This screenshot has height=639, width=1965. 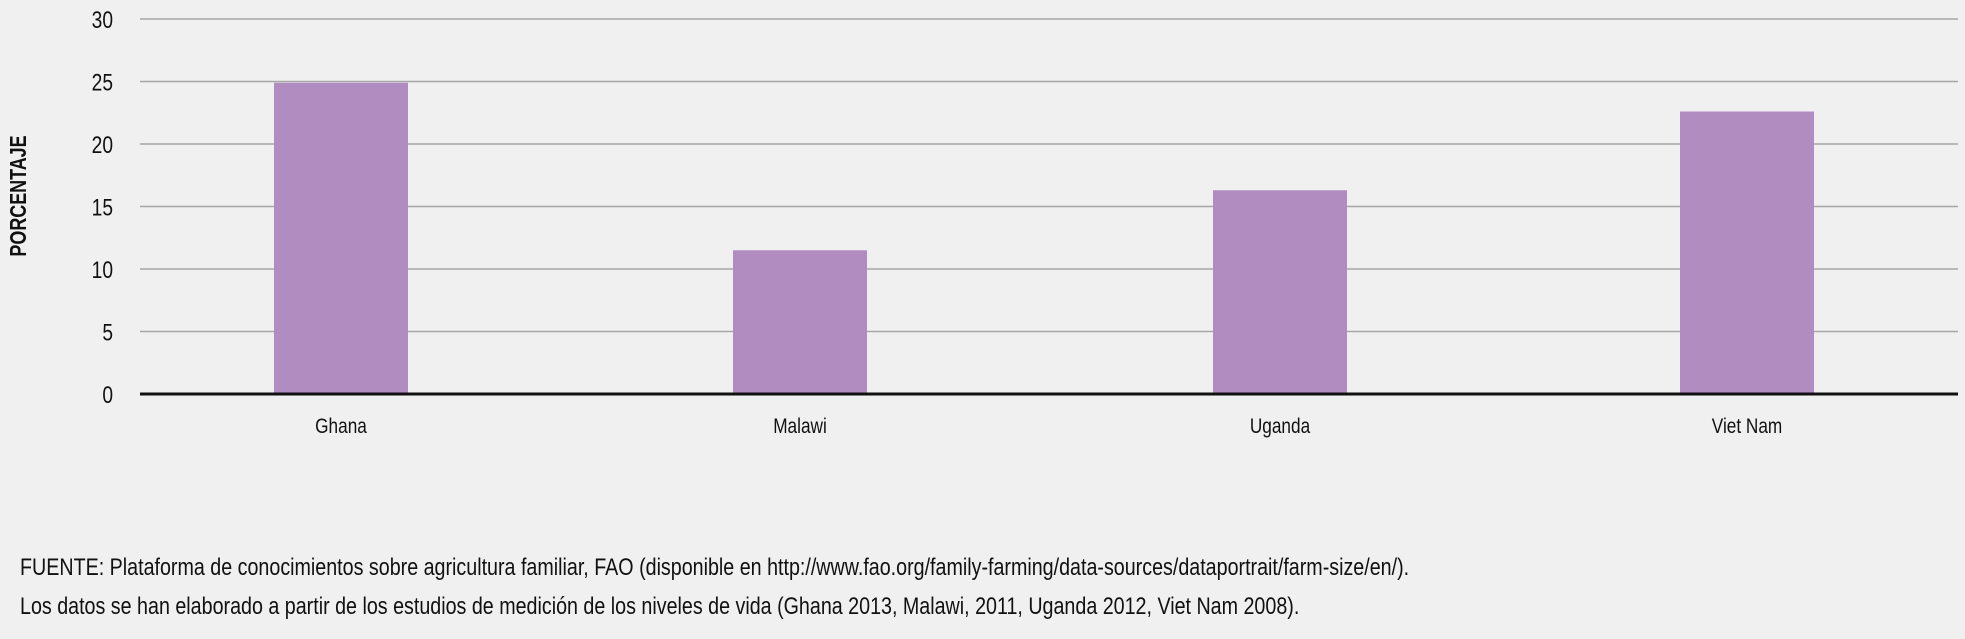 What do you see at coordinates (102, 20) in the screenshot?
I see `y-tick-label: 30` at bounding box center [102, 20].